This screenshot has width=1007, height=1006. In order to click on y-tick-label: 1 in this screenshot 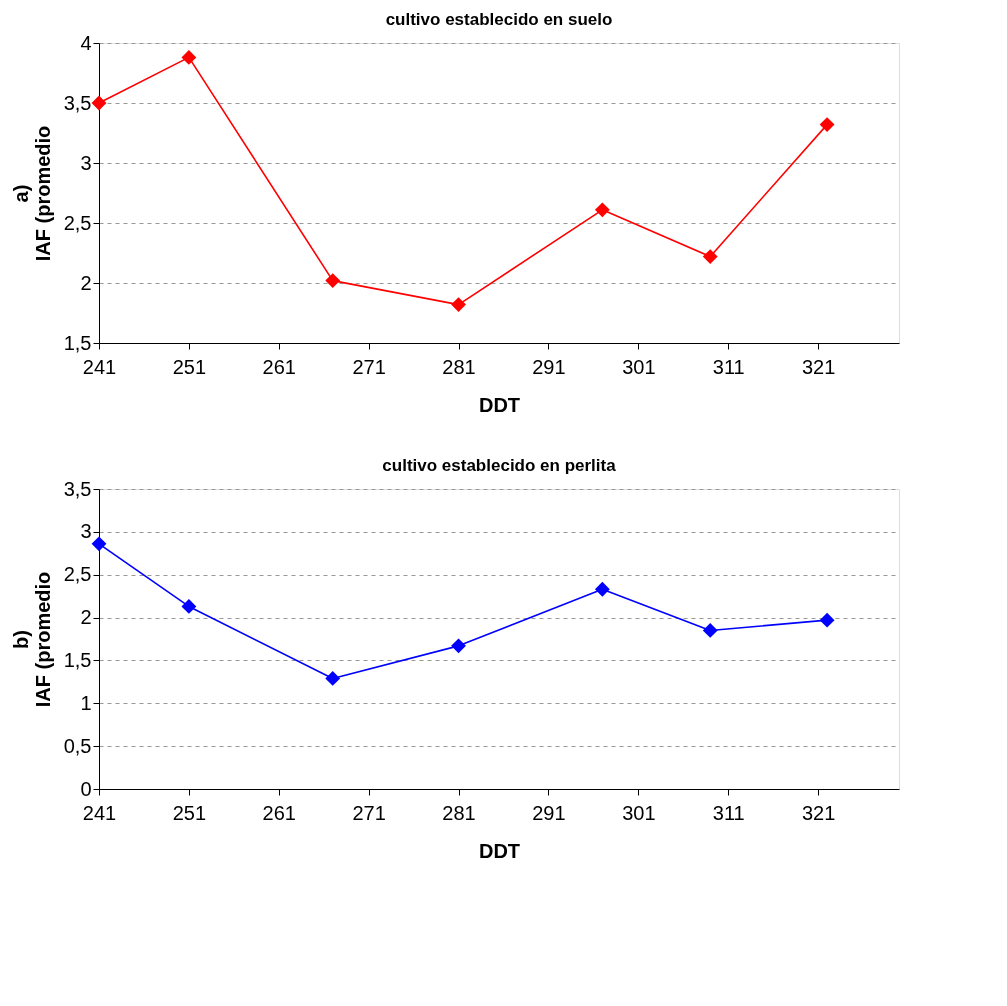, I will do `click(86, 702)`.